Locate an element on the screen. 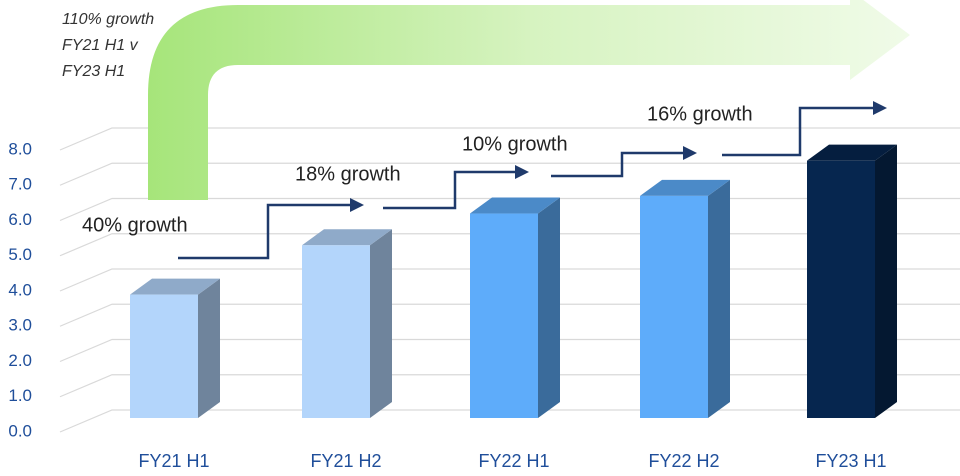  headline: 110% growth is located at coordinates (108, 19).